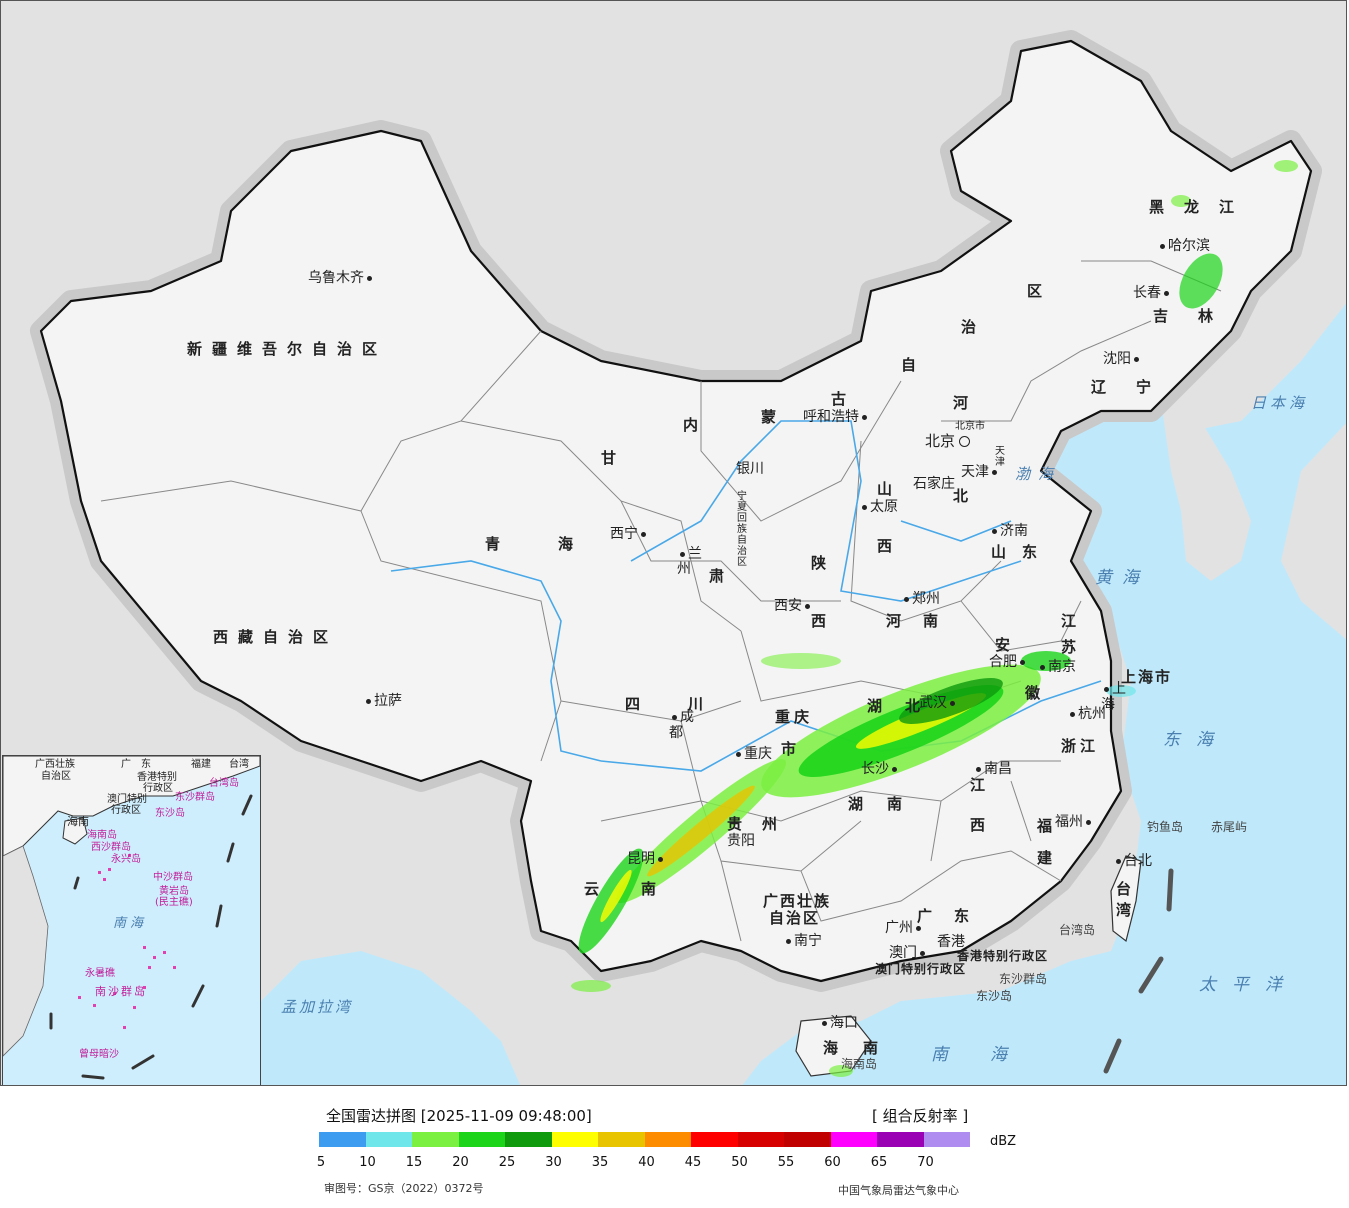 This screenshot has height=1208, width=1349. I want to click on region-taiwan-2: 湾, so click(1129, 910).